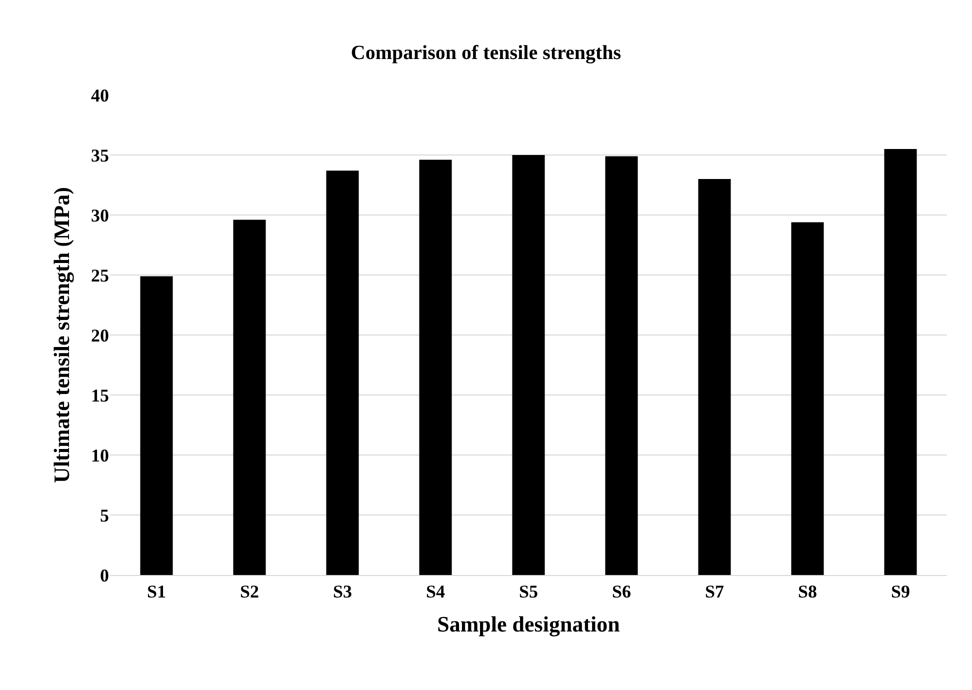 The height and width of the screenshot is (690, 972). Describe the element at coordinates (528, 624) in the screenshot. I see `x-axis-title: Sample designation` at that location.